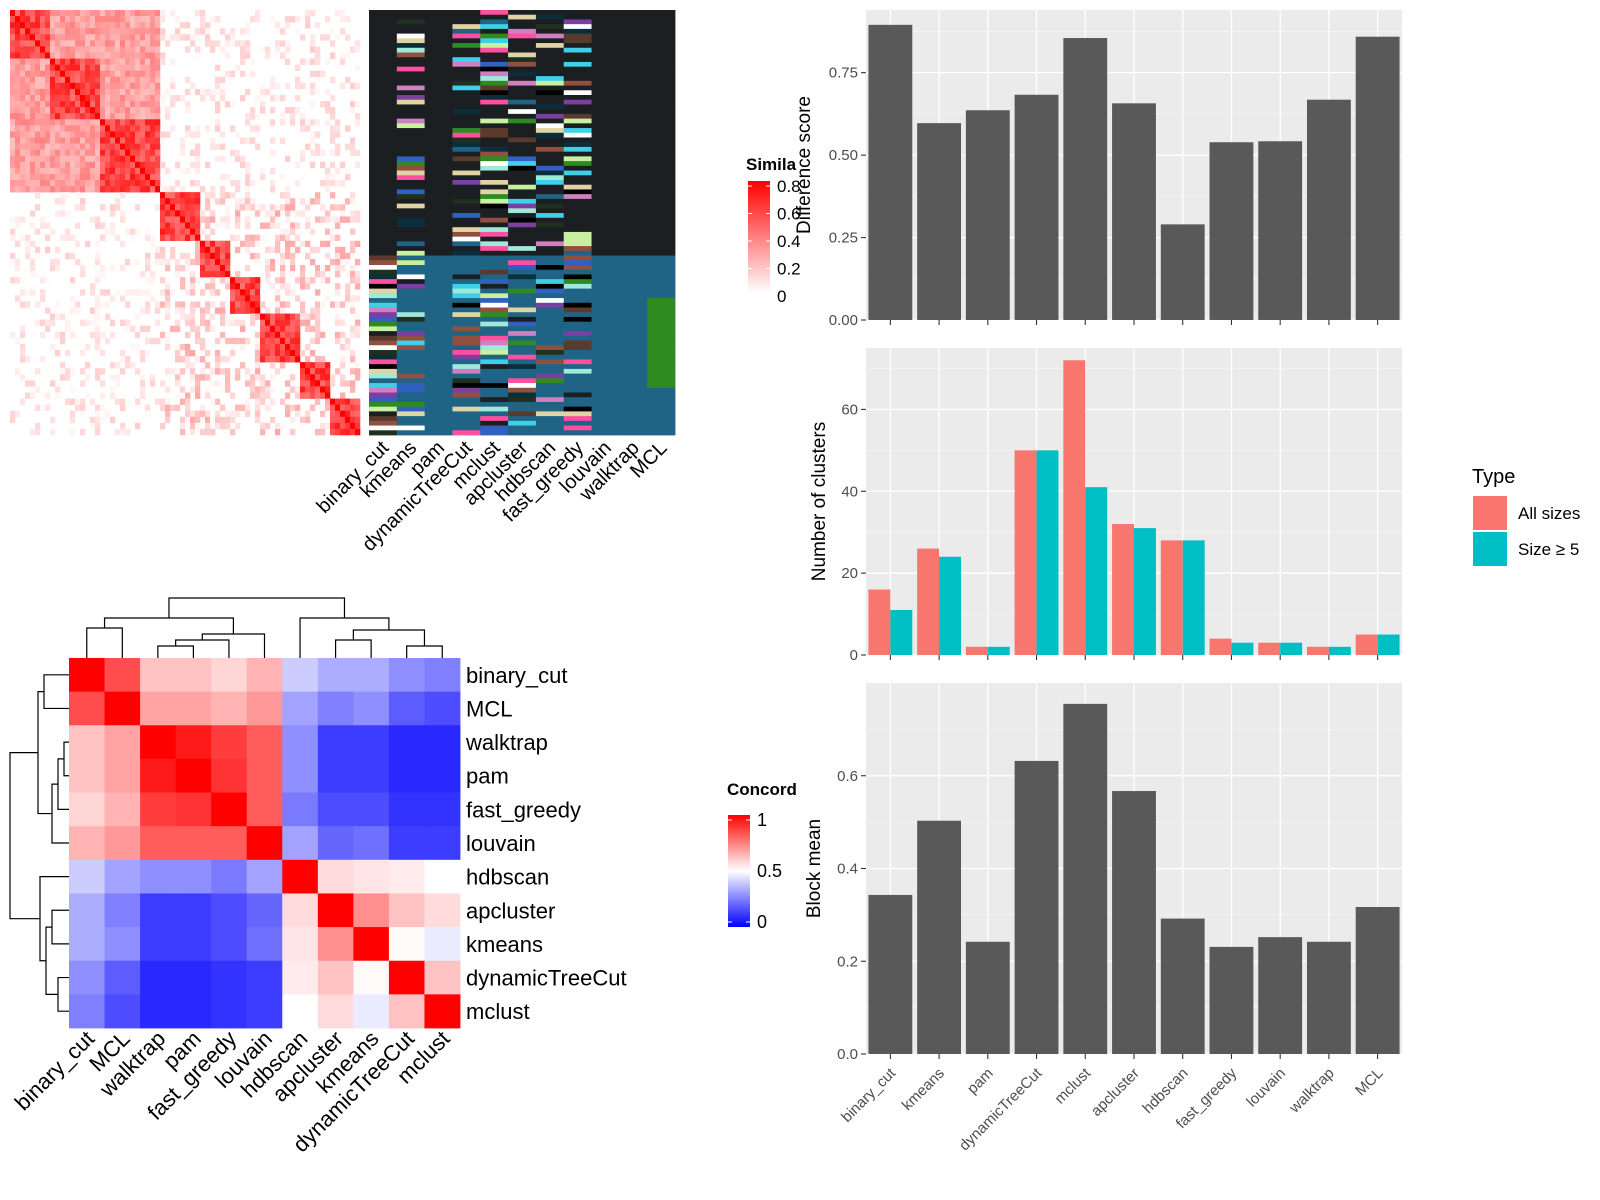  I want to click on y-axis-label: Number of clusters, so click(819, 501).